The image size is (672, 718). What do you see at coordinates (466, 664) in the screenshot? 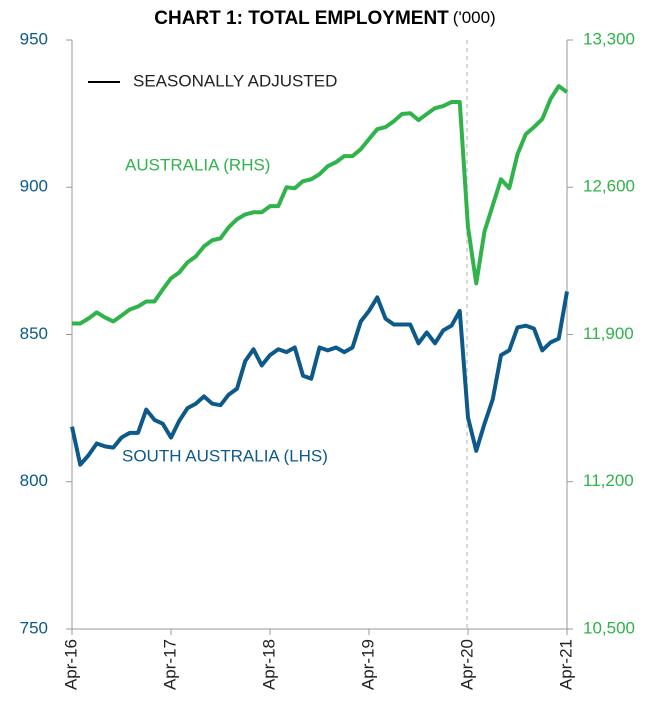
I see `x-tick-label: Apr-20` at bounding box center [466, 664].